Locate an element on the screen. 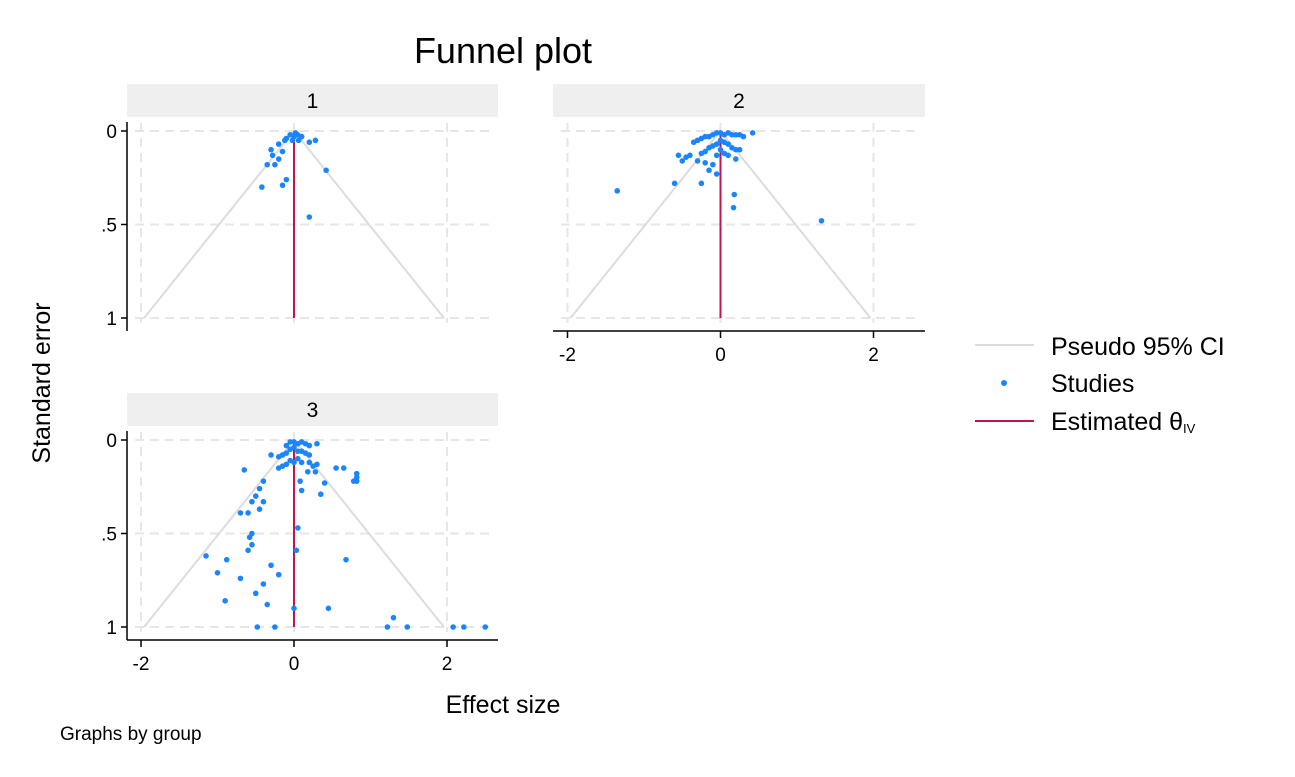  y-axis-title: Standard error is located at coordinates (42, 382).